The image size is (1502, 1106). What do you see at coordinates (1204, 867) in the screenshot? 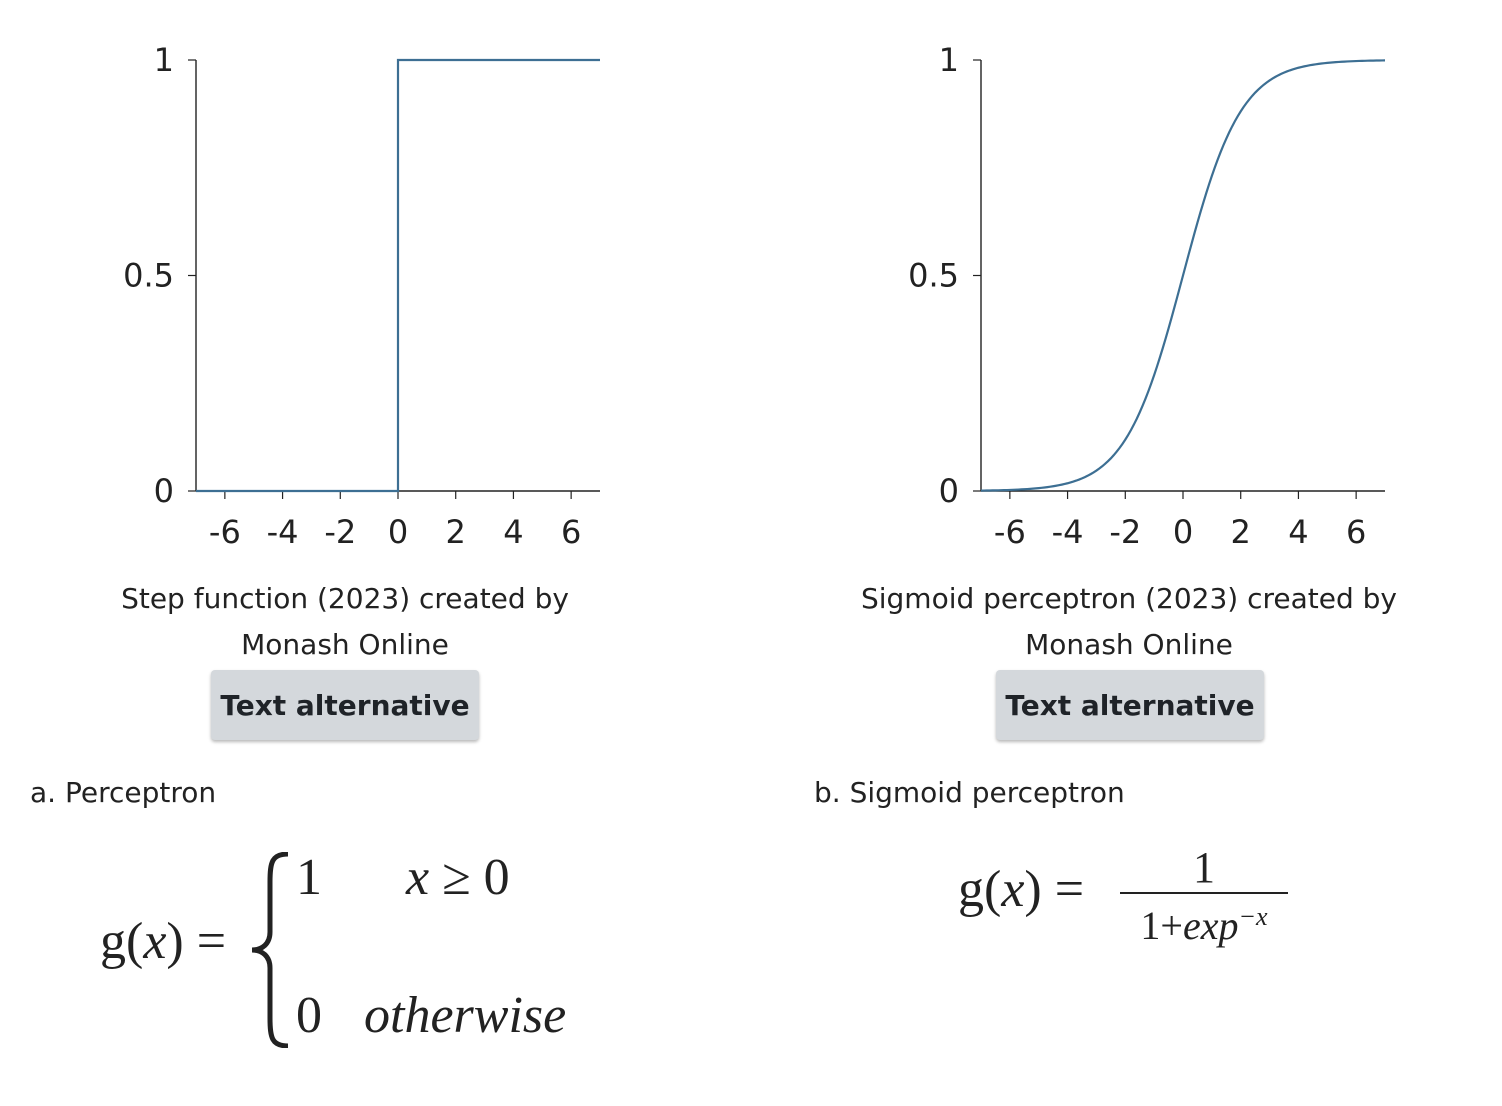
I see `numerator: 1` at bounding box center [1204, 867].